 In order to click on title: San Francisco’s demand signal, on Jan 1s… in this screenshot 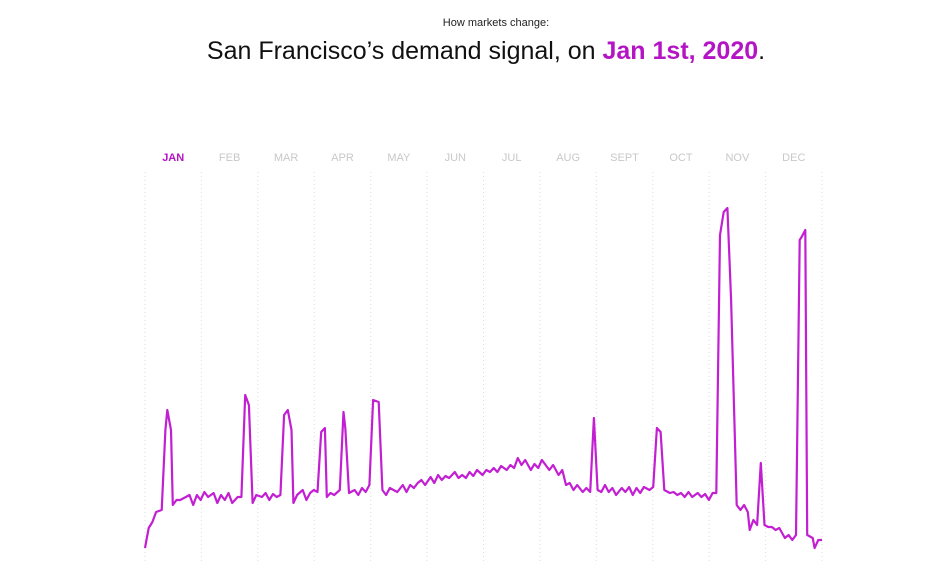, I will do `click(472, 51)`.